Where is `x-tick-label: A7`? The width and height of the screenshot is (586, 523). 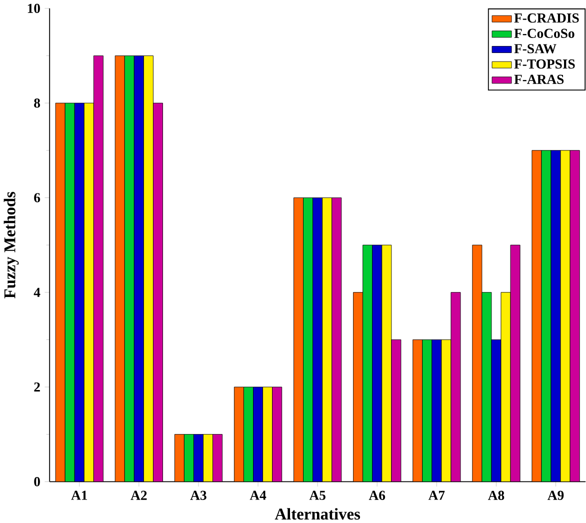
x-tick-label: A7 is located at coordinates (436, 495).